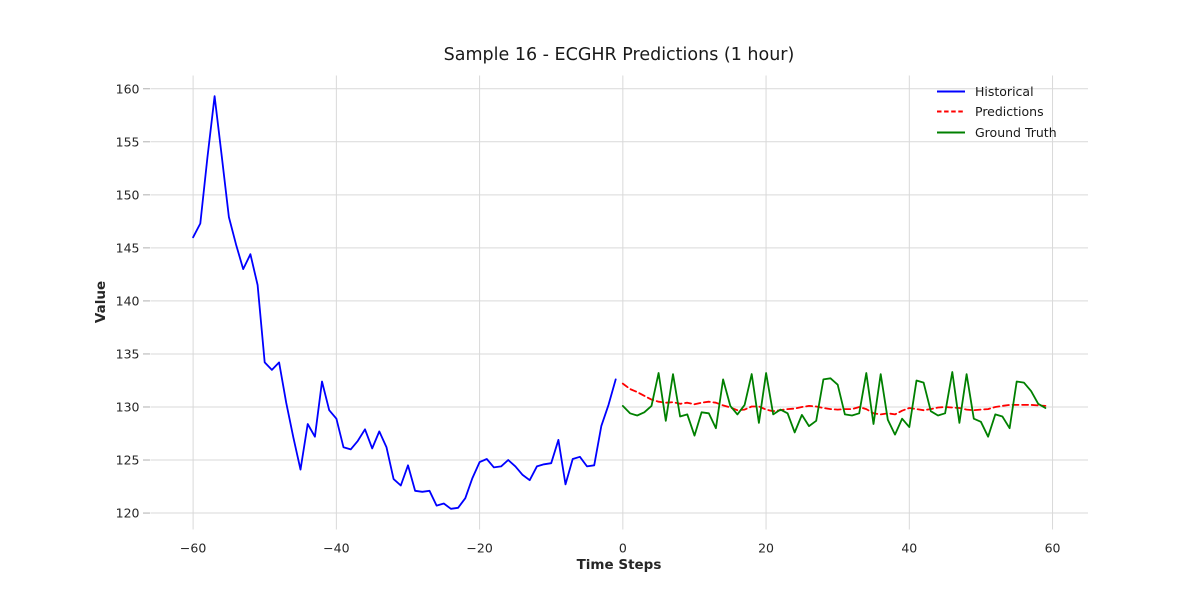 This screenshot has width=1200, height=600. Describe the element at coordinates (619, 565) in the screenshot. I see `x-axis-label: Time Steps` at that location.